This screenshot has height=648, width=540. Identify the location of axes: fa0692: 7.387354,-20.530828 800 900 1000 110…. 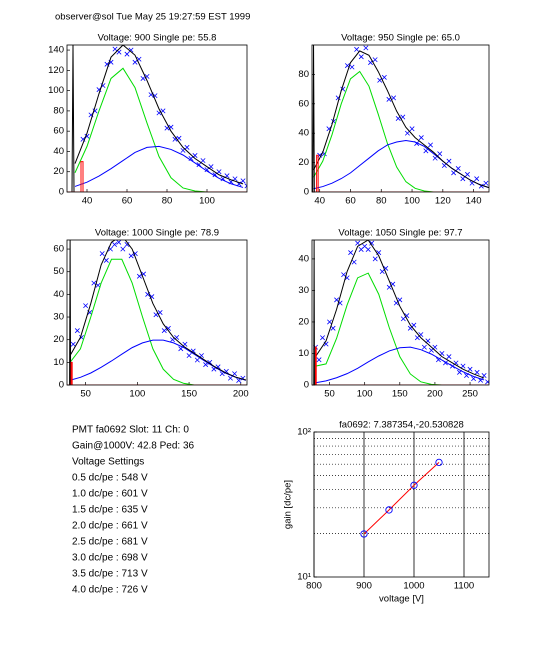
(386, 512).